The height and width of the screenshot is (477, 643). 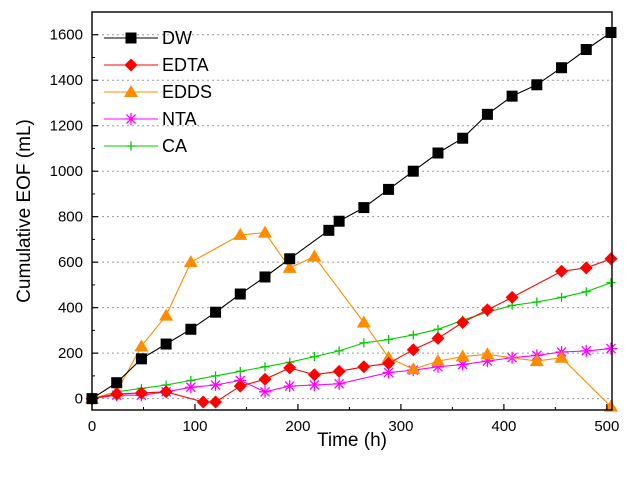 What do you see at coordinates (174, 146) in the screenshot?
I see `legend-label-ca: CA` at bounding box center [174, 146].